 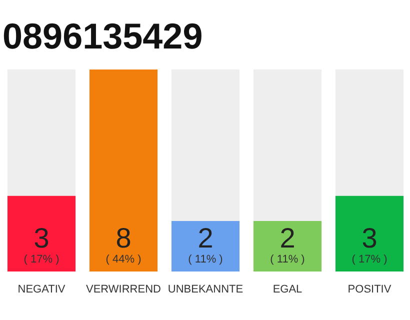 What do you see at coordinates (287, 290) in the screenshot?
I see `x-tick-label: EGAL` at bounding box center [287, 290].